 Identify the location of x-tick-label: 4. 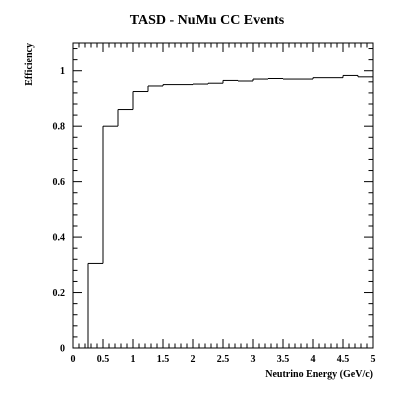
(313, 359).